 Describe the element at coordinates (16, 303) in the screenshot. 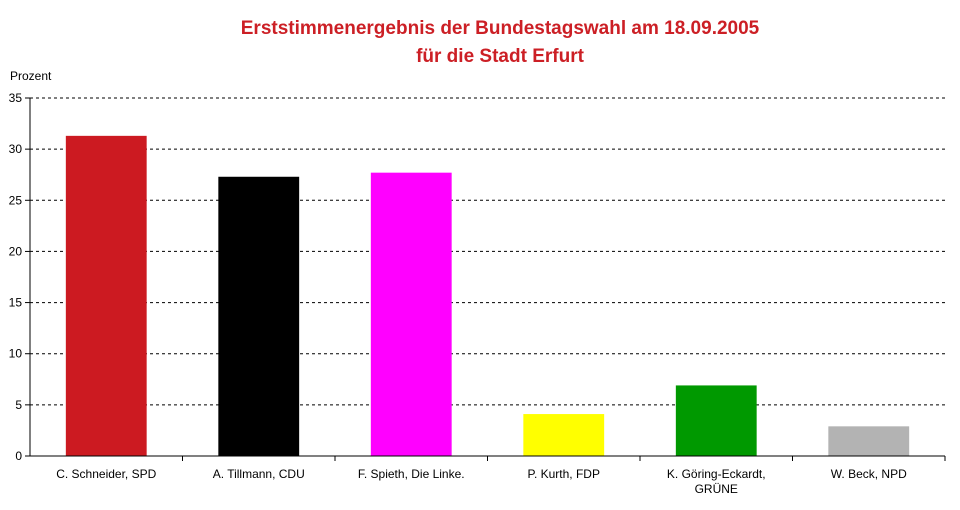

I see `y-tick-label: 15` at that location.